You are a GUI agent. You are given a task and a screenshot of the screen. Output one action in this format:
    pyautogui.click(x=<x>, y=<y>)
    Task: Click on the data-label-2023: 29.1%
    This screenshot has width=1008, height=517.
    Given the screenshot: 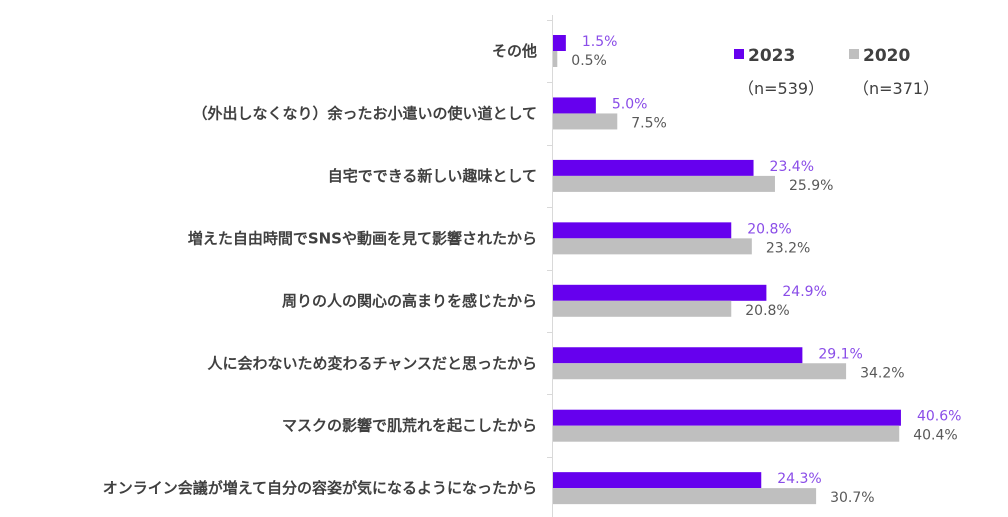 What is the action you would take?
    pyautogui.click(x=840, y=354)
    